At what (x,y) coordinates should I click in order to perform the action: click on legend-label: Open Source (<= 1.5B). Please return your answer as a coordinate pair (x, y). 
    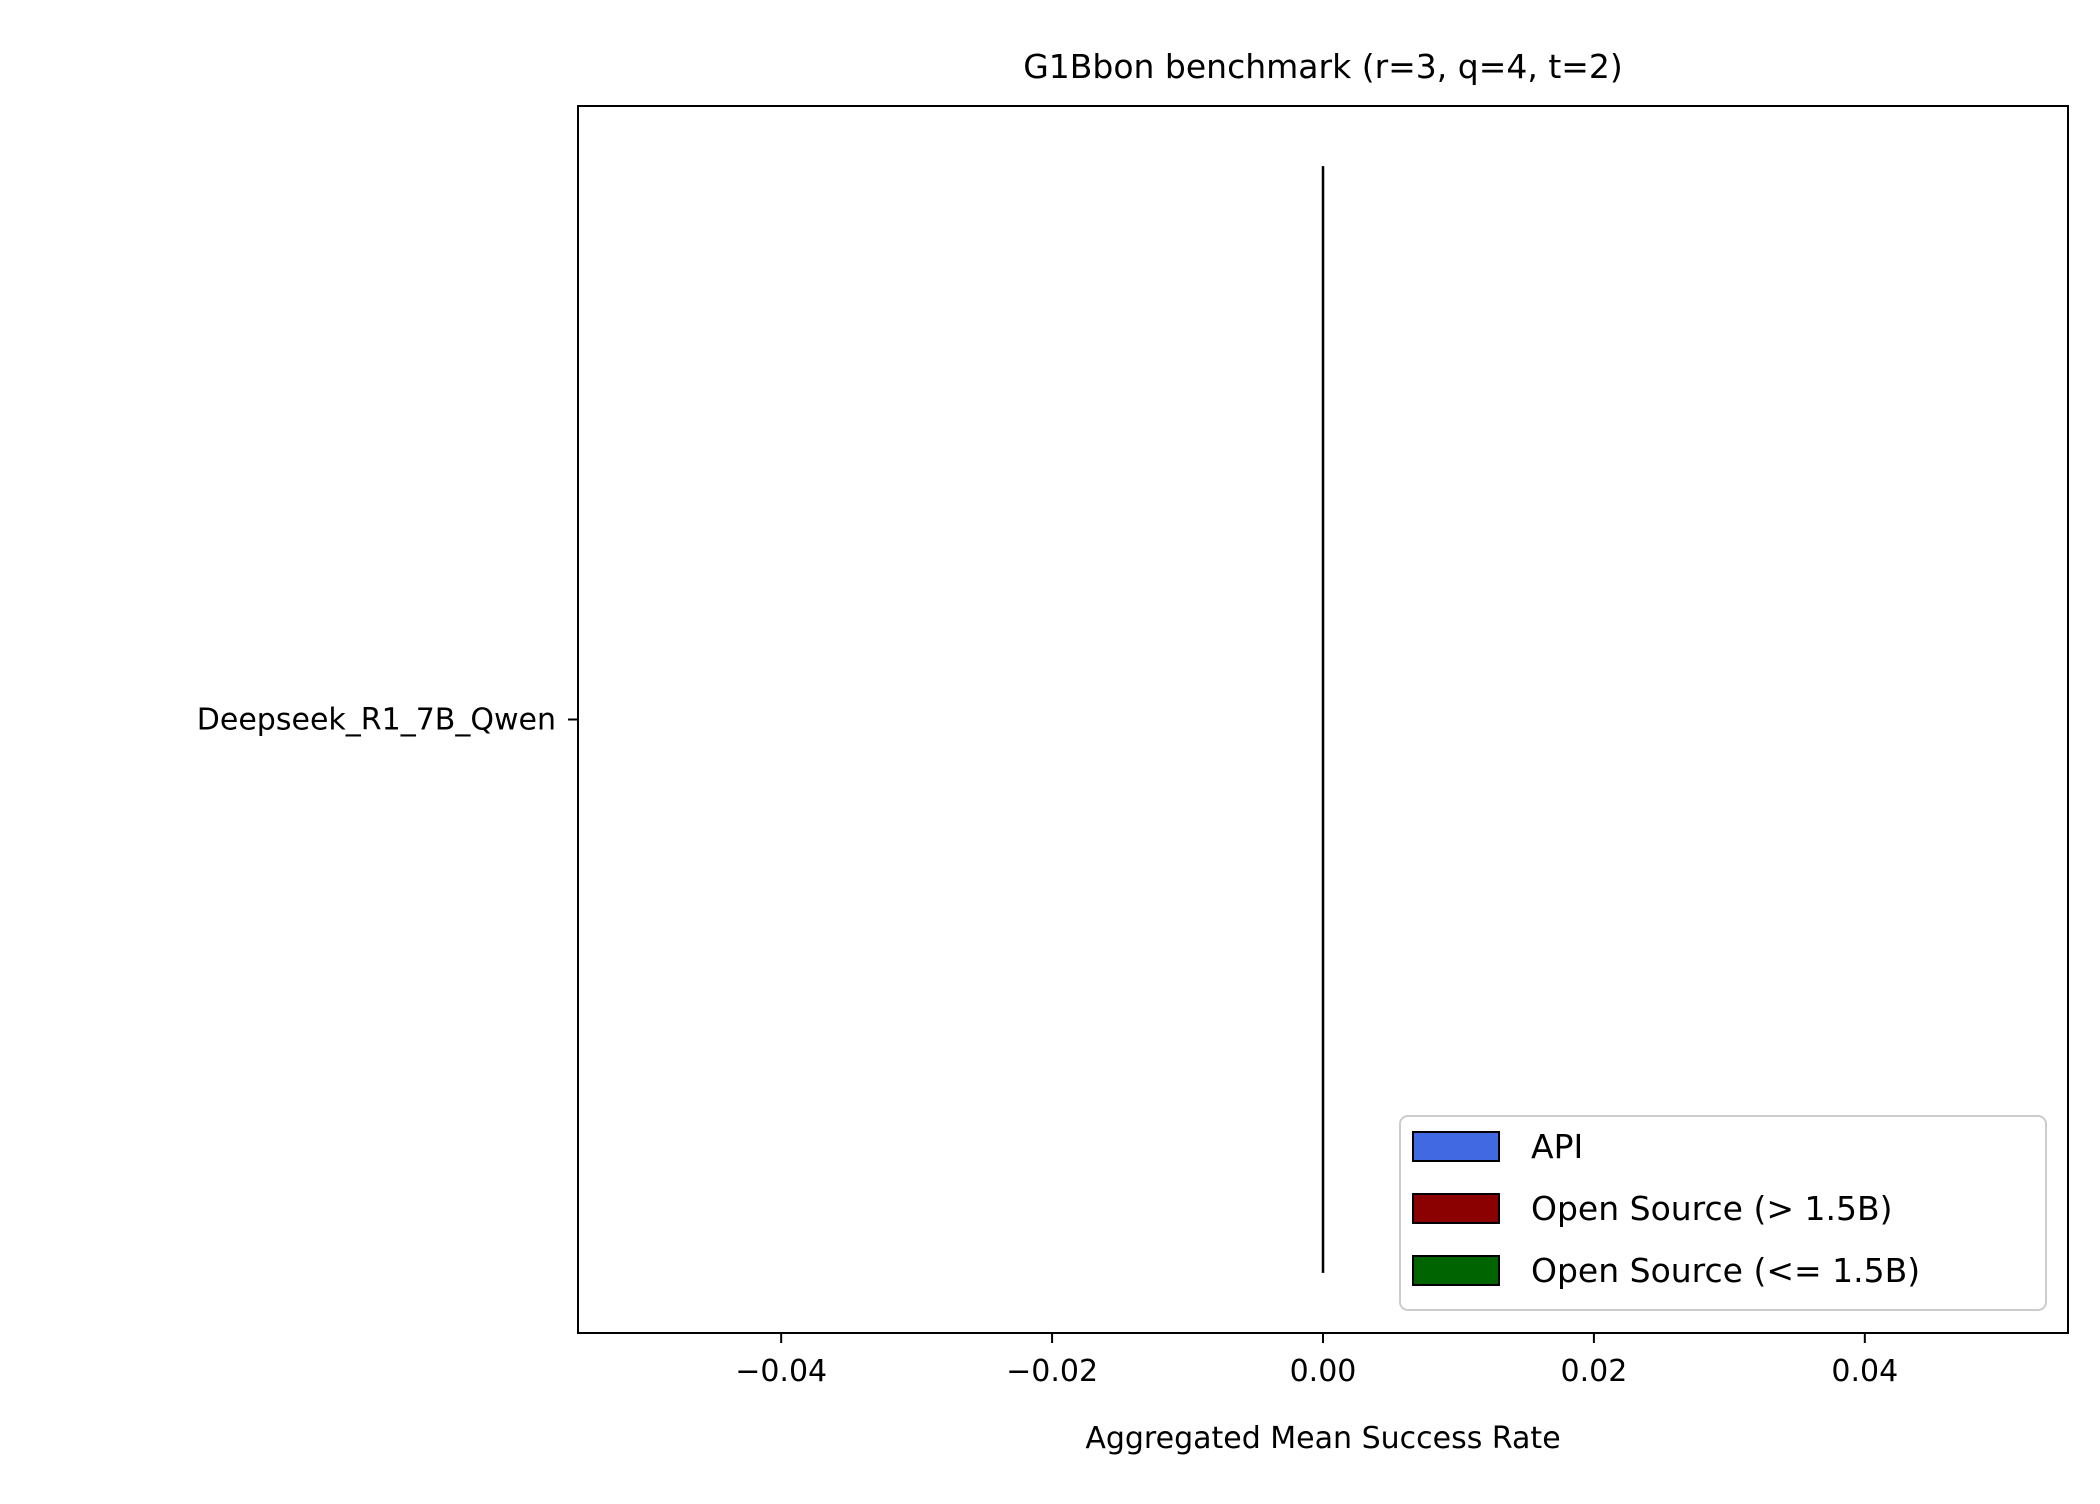
    Looking at the image, I should click on (1725, 1270).